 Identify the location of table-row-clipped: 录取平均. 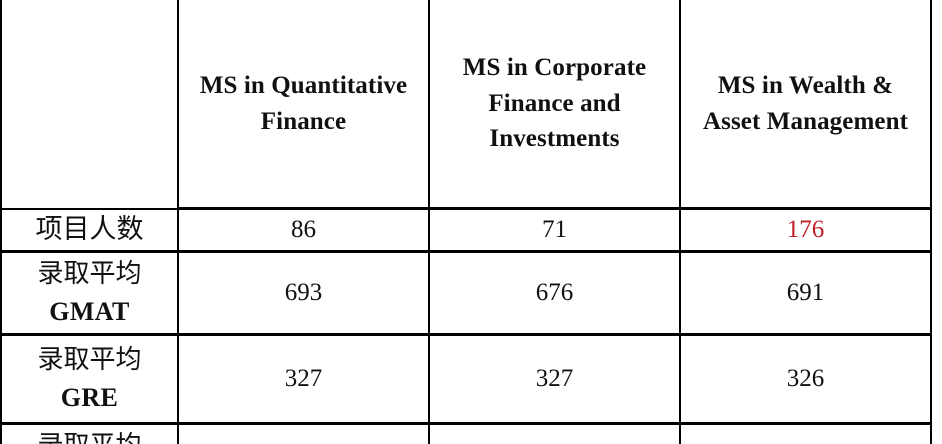
(466, 433).